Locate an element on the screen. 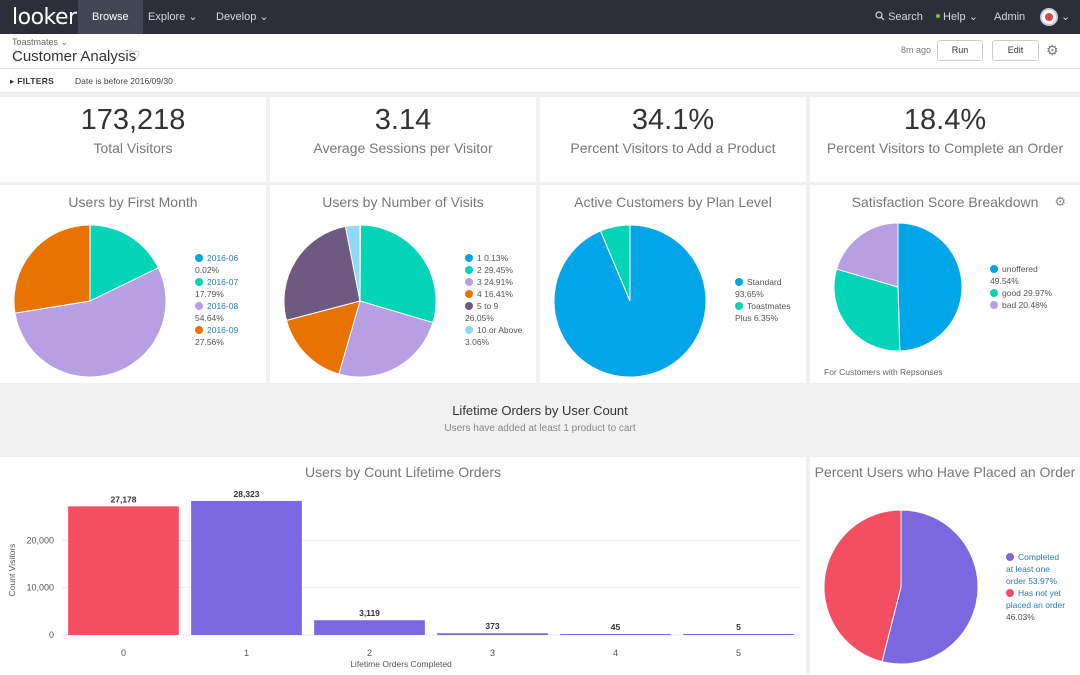 This screenshot has height=675, width=1080. kpi-tile: 3.14 Average Sessions per Visitor is located at coordinates (403, 139).